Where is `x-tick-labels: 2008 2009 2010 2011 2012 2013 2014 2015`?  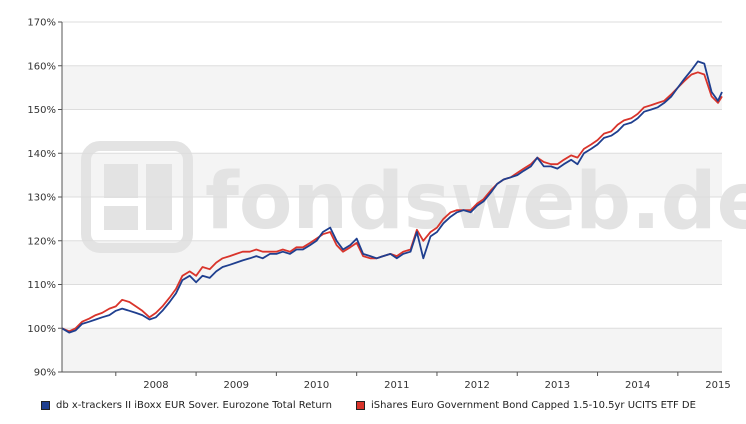
x-tick-labels: 2008 2009 2010 2011 2012 2013 2014 2015 is located at coordinates (436, 385).